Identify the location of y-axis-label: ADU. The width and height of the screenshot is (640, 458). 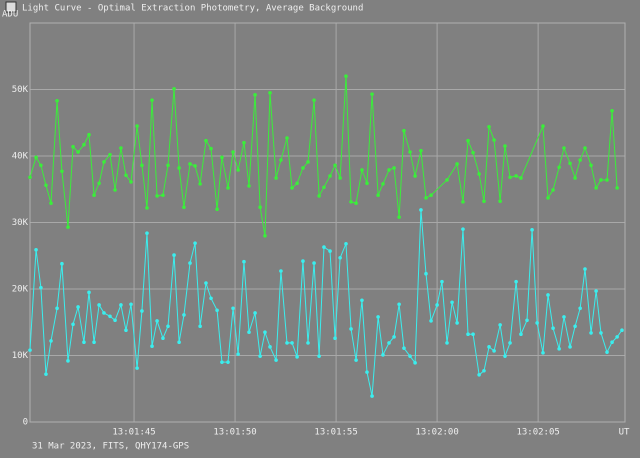
(10, 15).